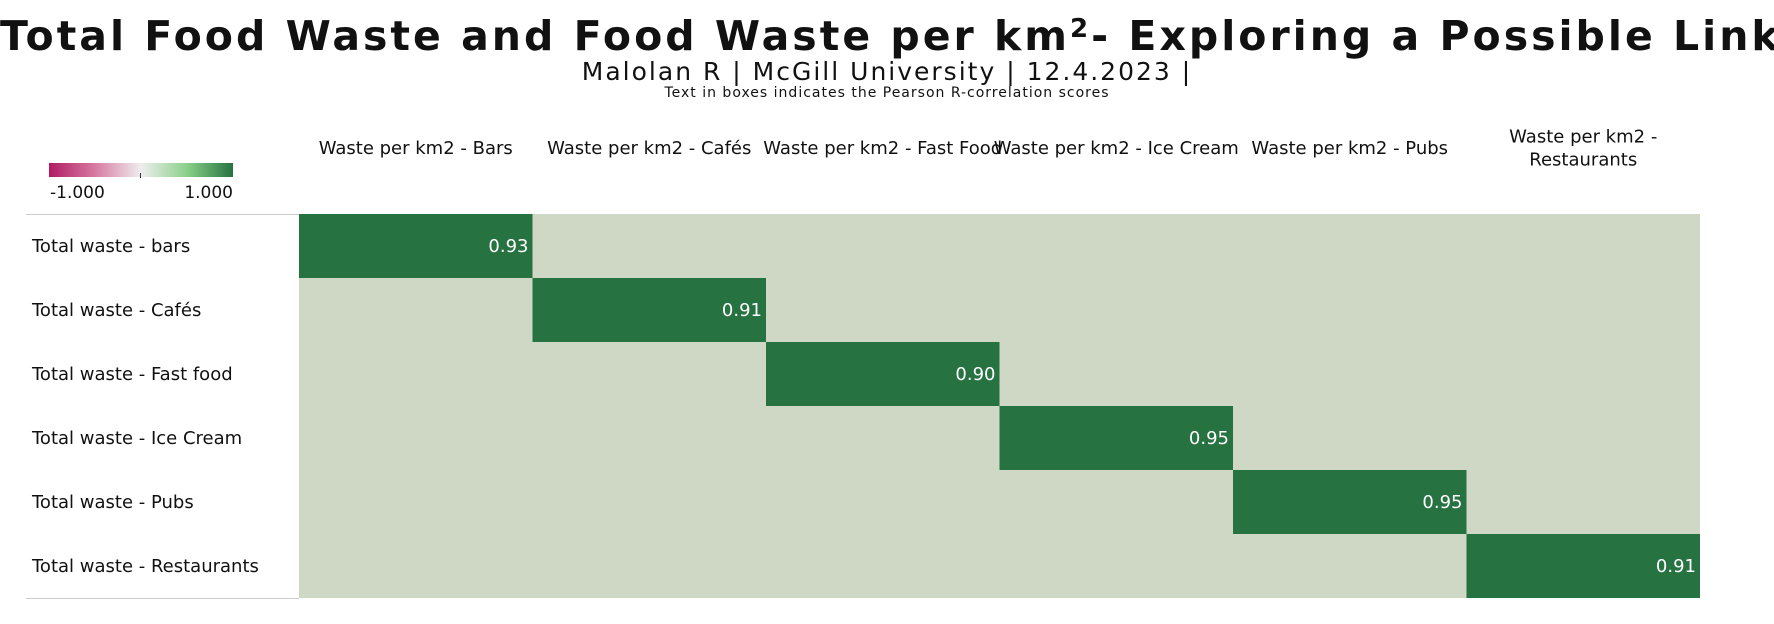  What do you see at coordinates (116, 310) in the screenshot?
I see `row-label: Total waste - Cafés` at bounding box center [116, 310].